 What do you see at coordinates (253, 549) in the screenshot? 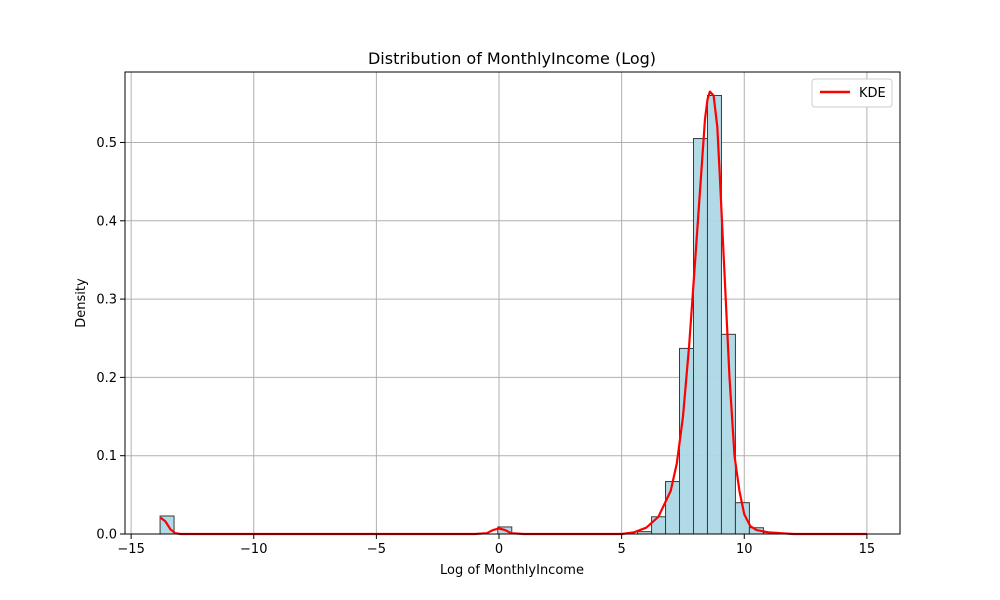
I see `x-tick-label: −10` at bounding box center [253, 549].